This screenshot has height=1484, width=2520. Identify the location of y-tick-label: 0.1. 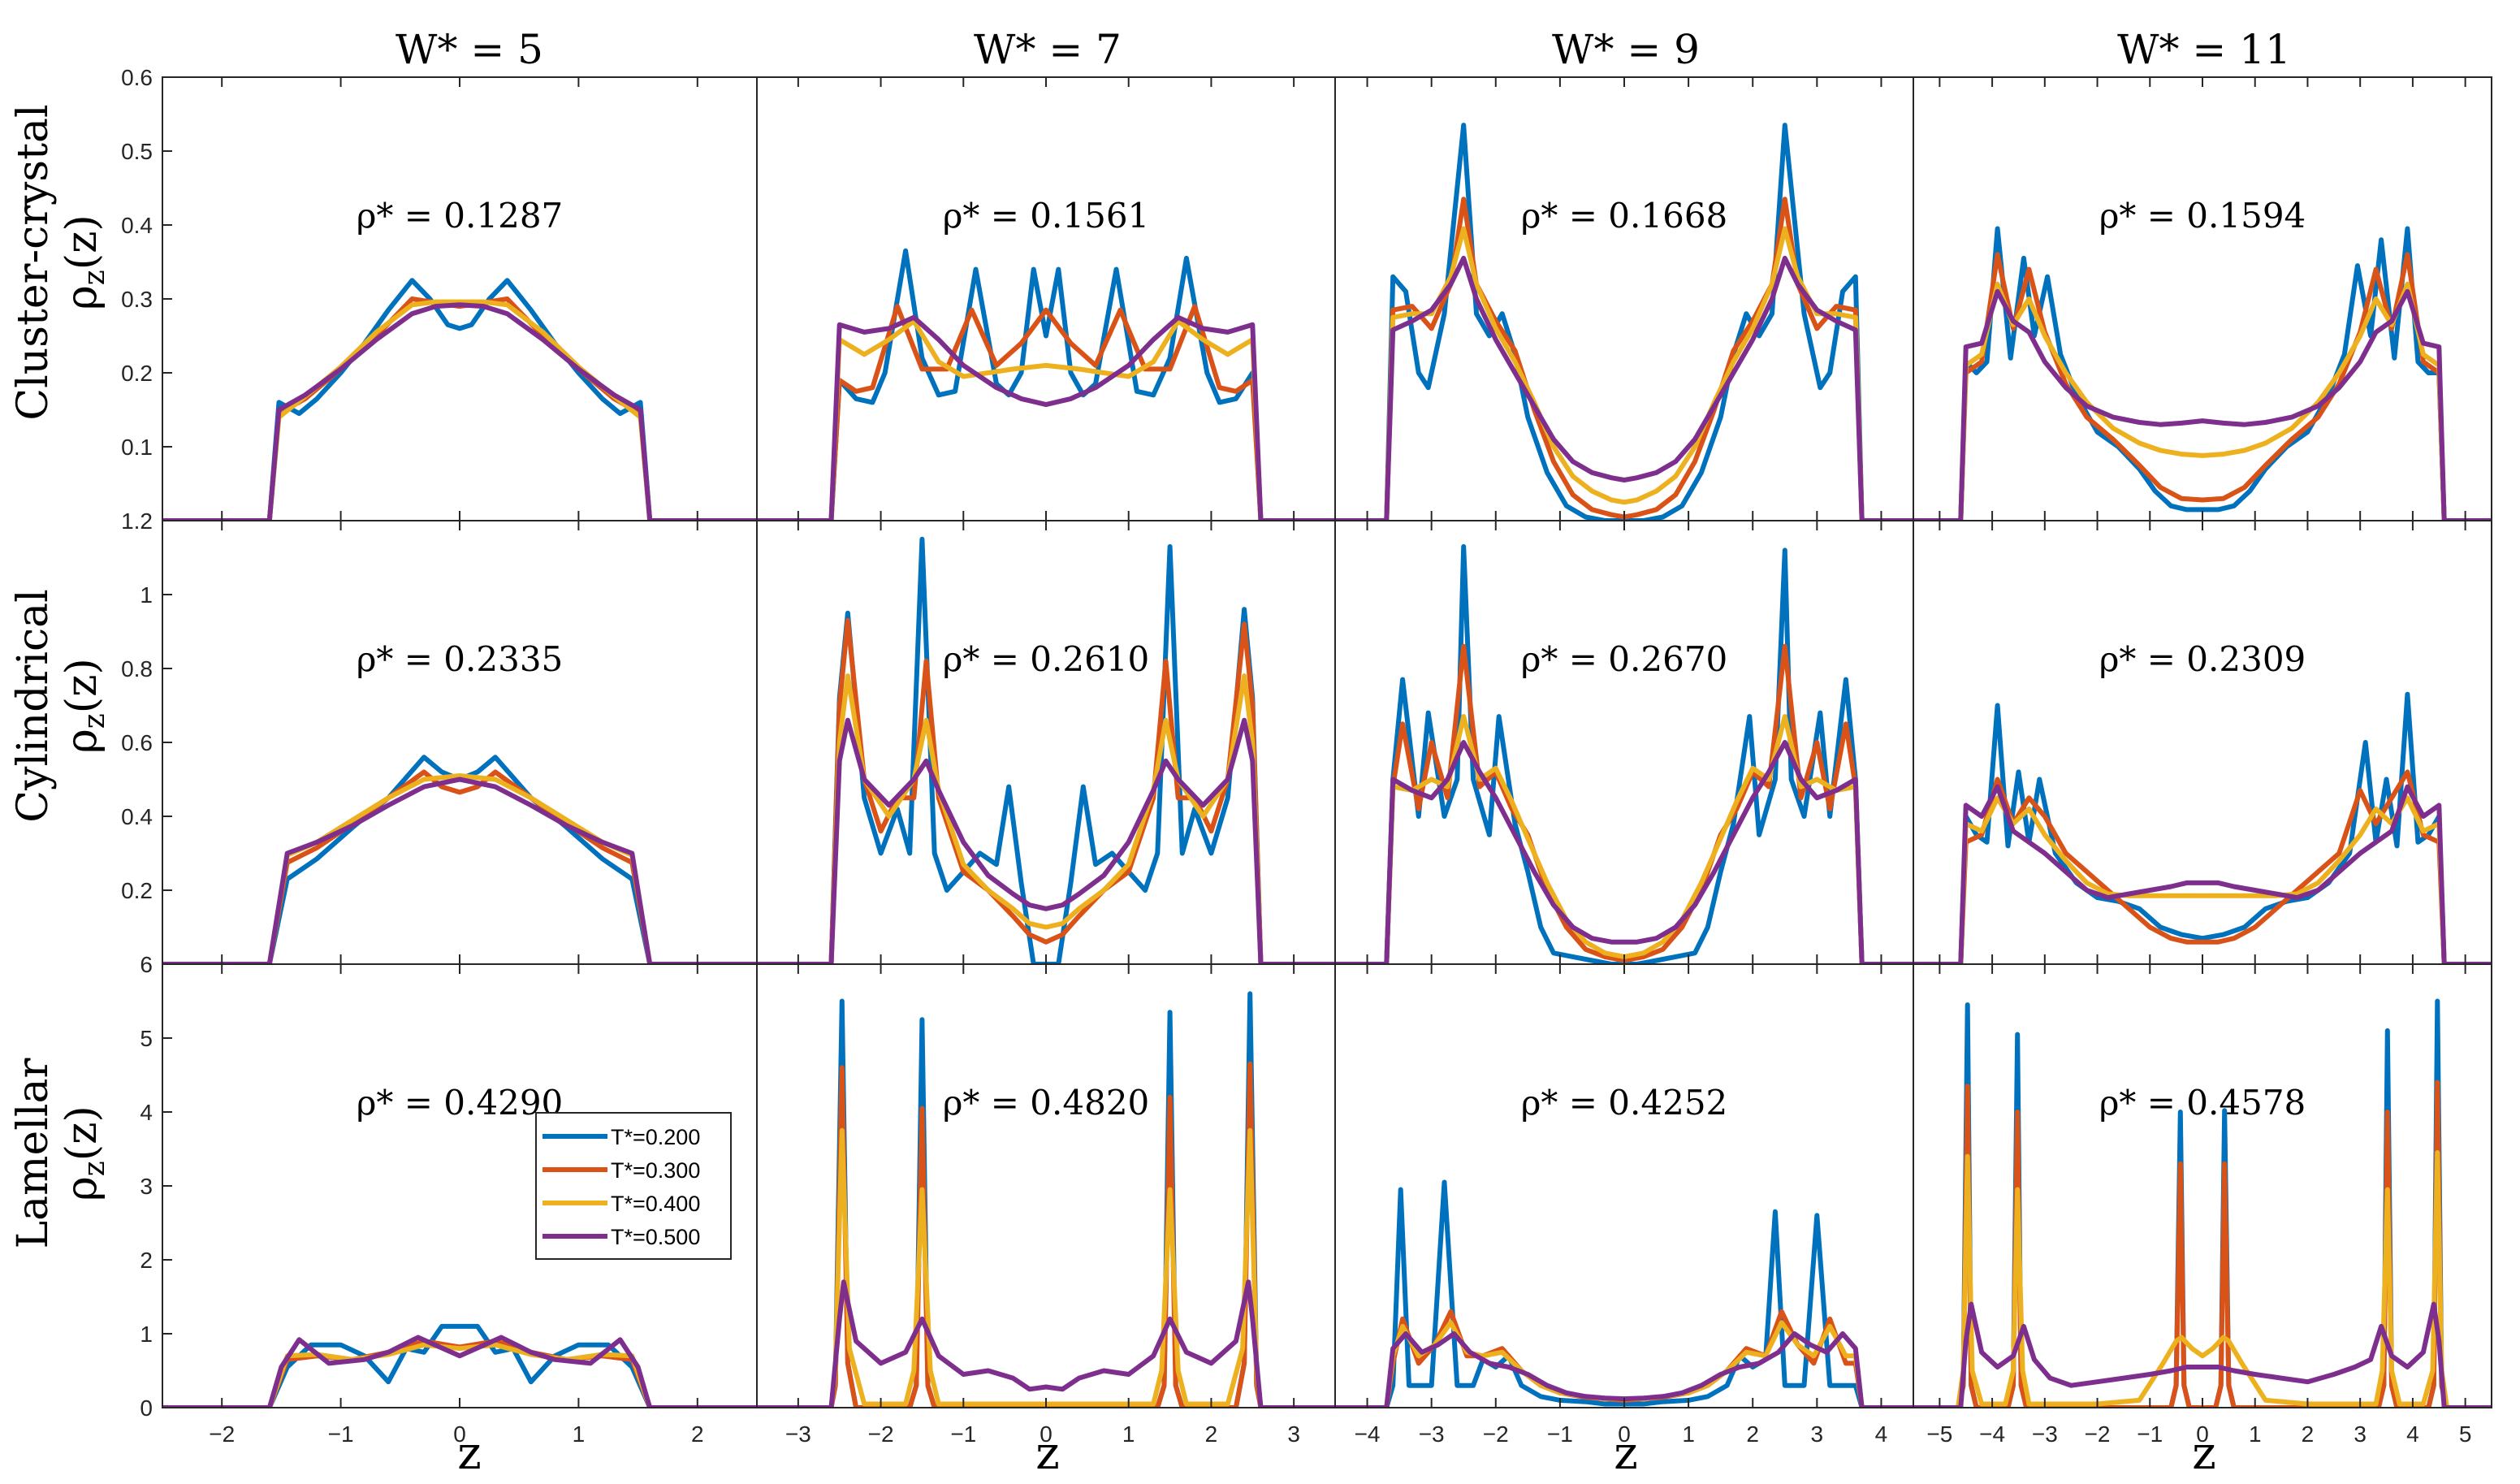
(137, 447).